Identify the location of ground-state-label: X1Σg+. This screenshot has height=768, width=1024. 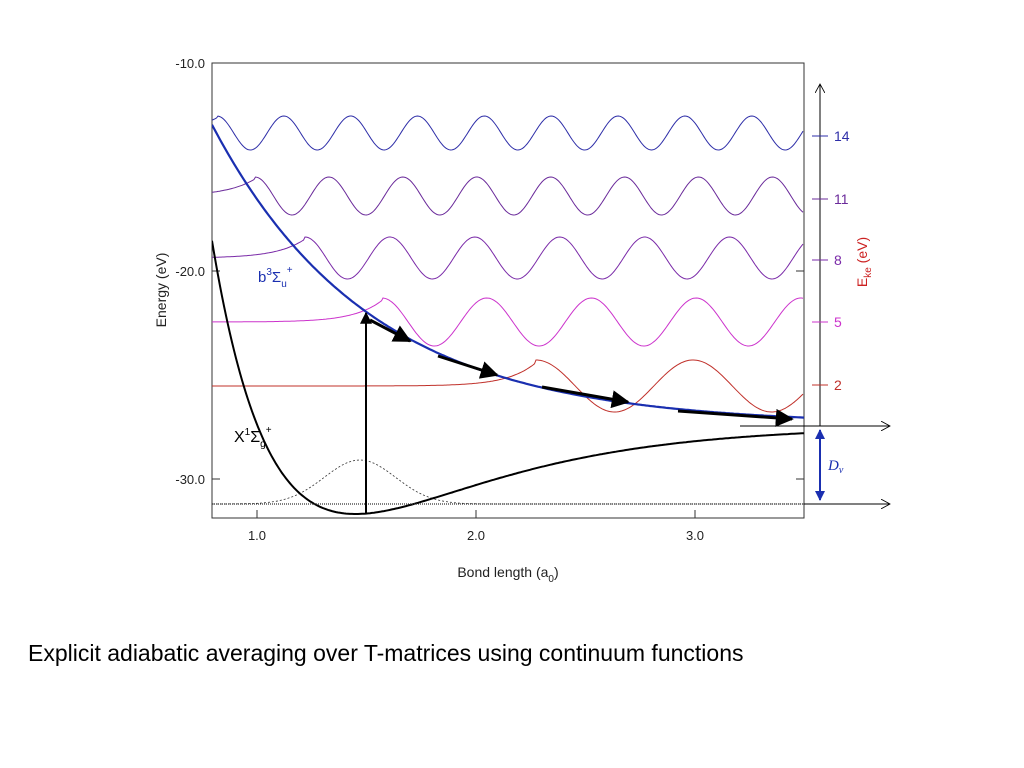
(253, 437).